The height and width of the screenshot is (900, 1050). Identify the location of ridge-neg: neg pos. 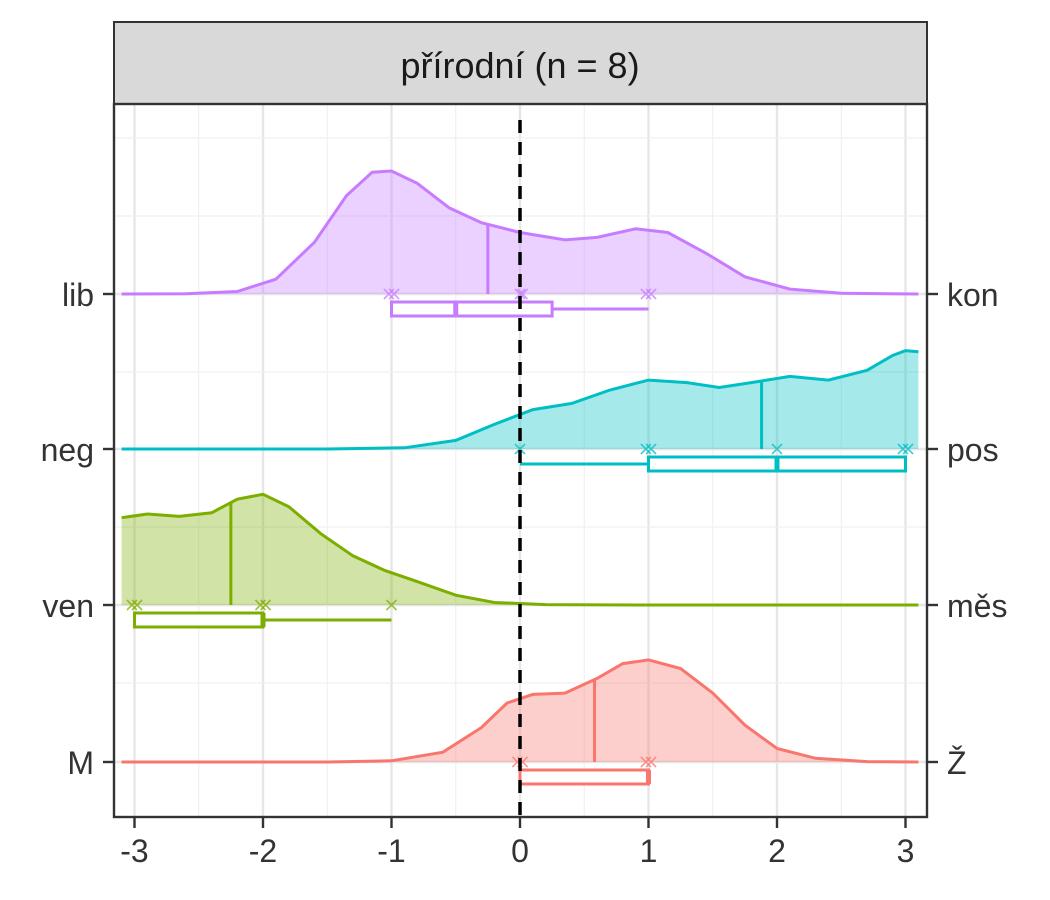
(520, 411).